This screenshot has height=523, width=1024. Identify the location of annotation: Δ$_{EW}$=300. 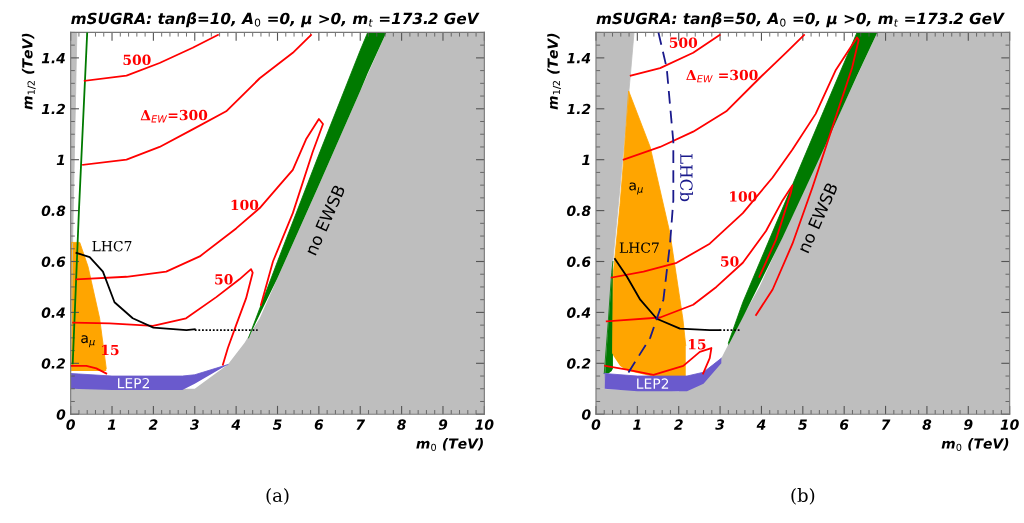
(174, 116).